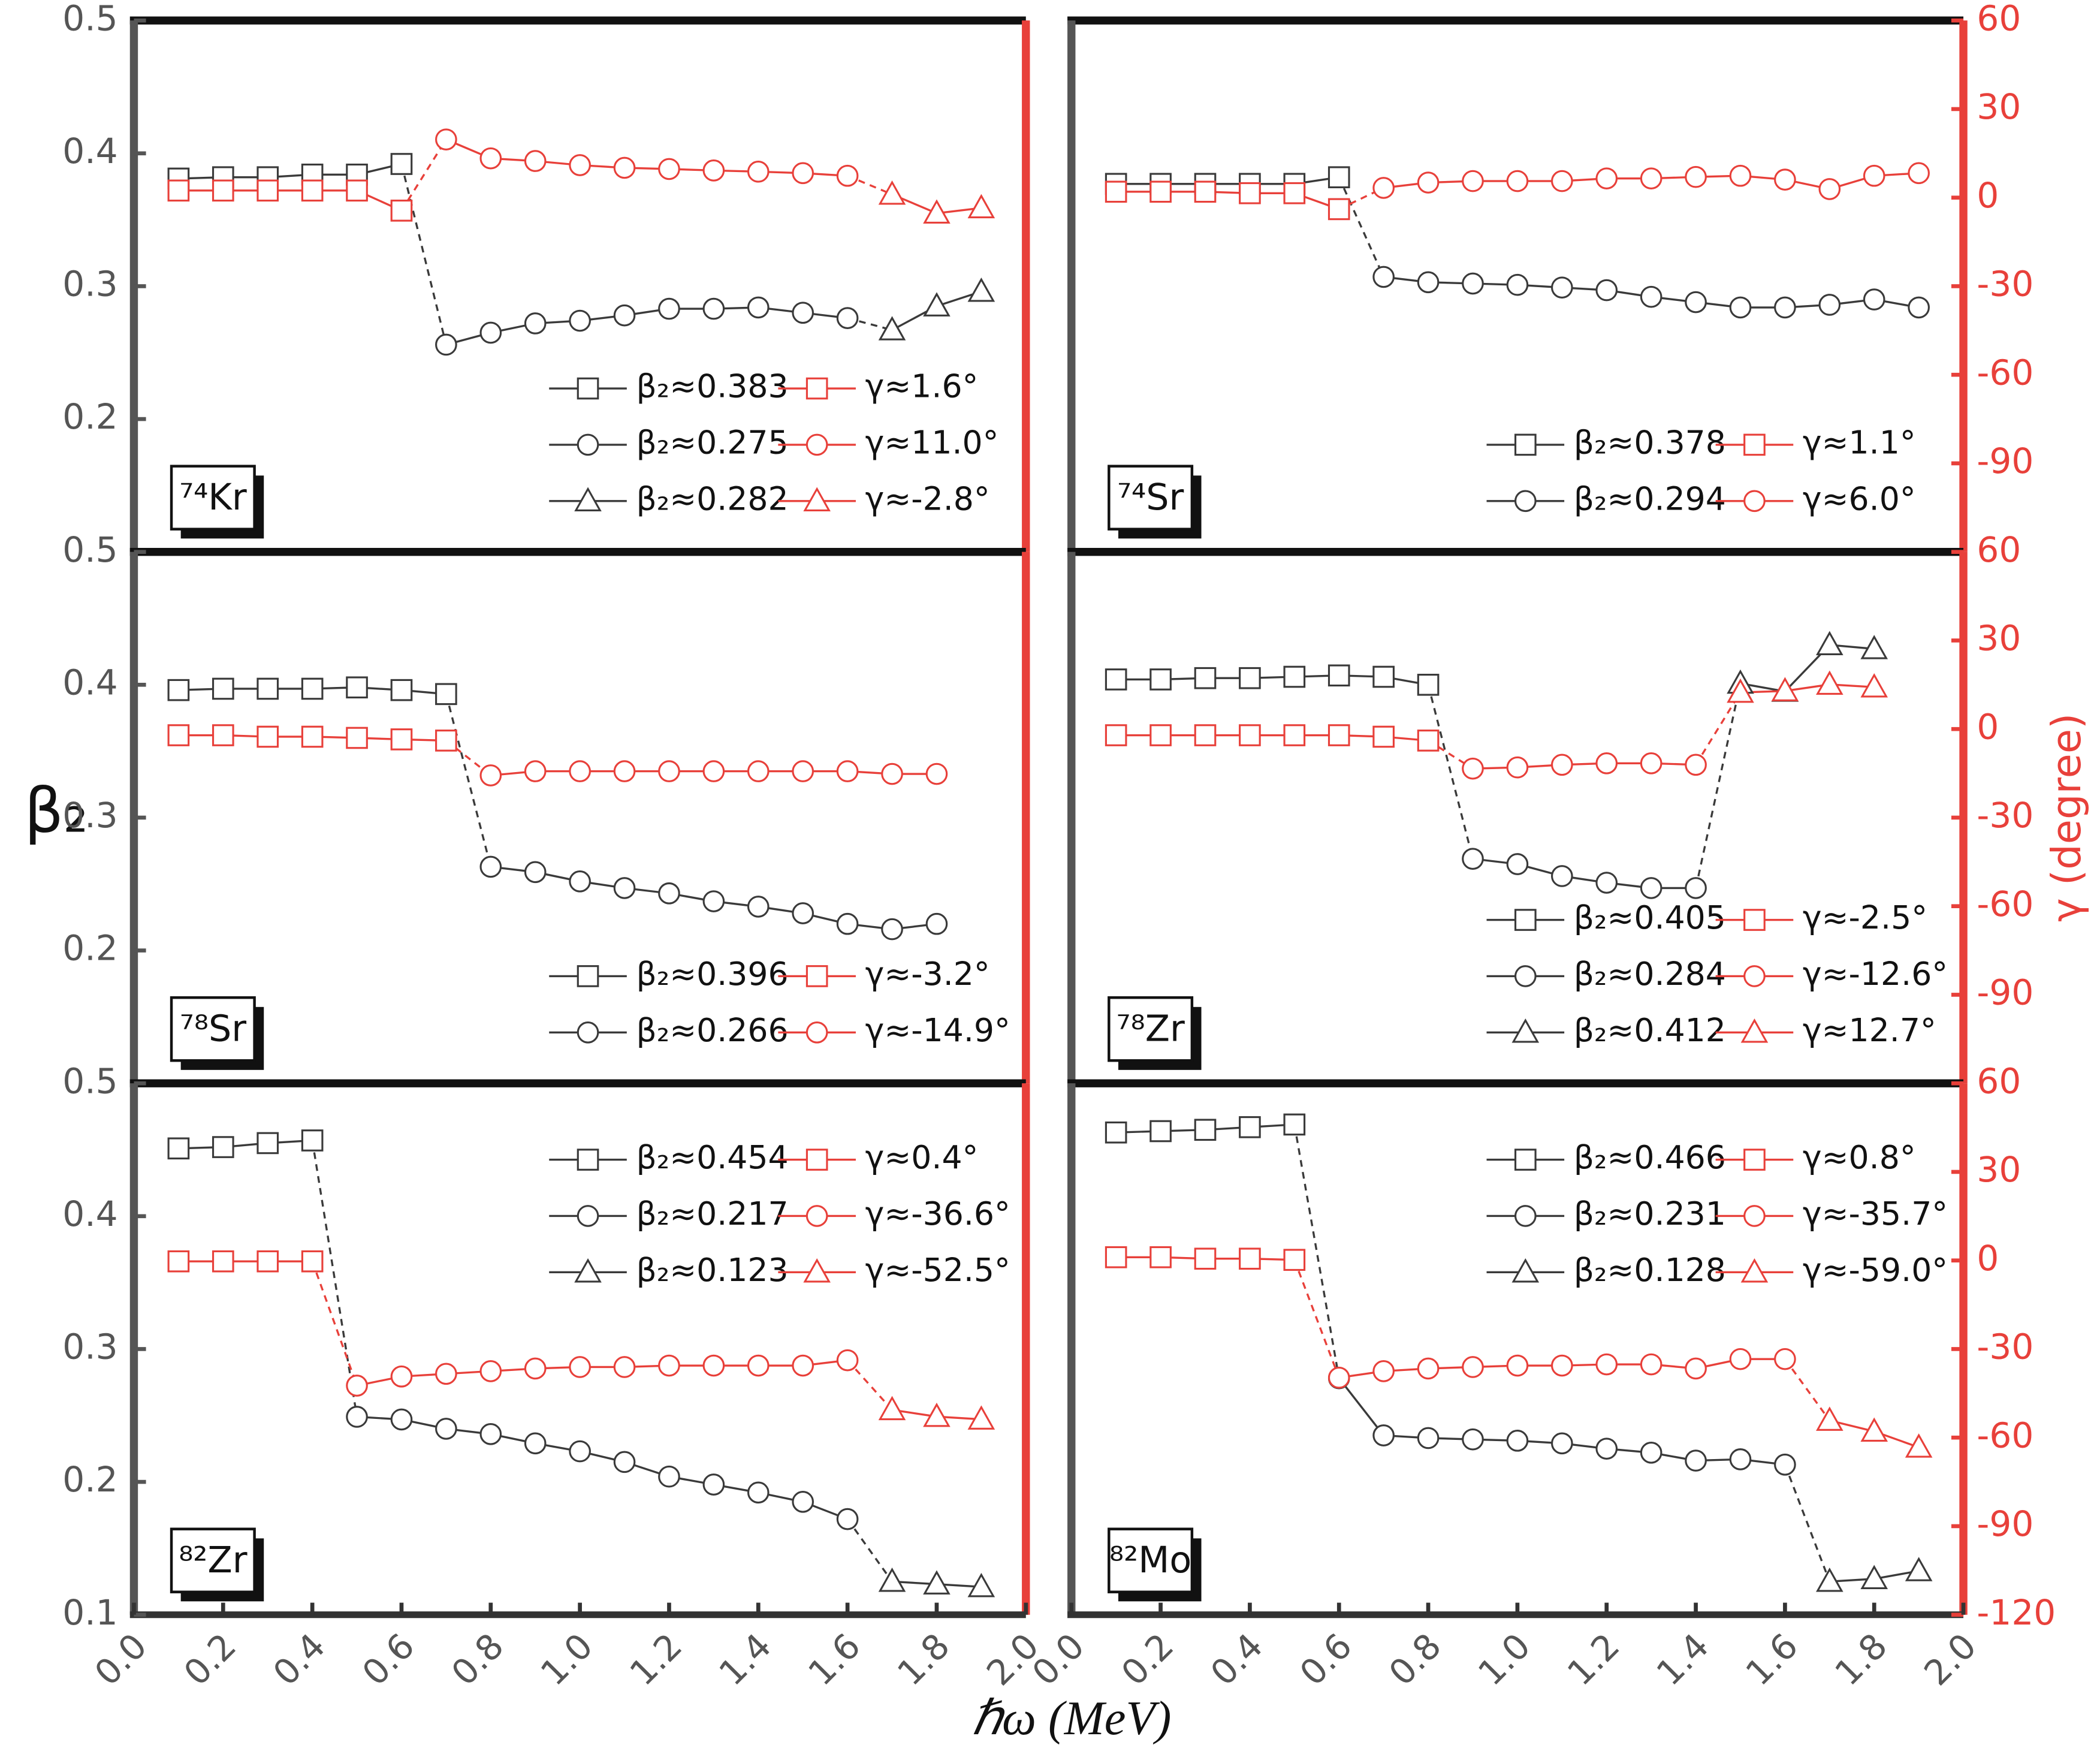 The image size is (2100, 1757). Describe the element at coordinates (89, 1612) in the screenshot. I see `y-tick-label: 0.1` at that location.